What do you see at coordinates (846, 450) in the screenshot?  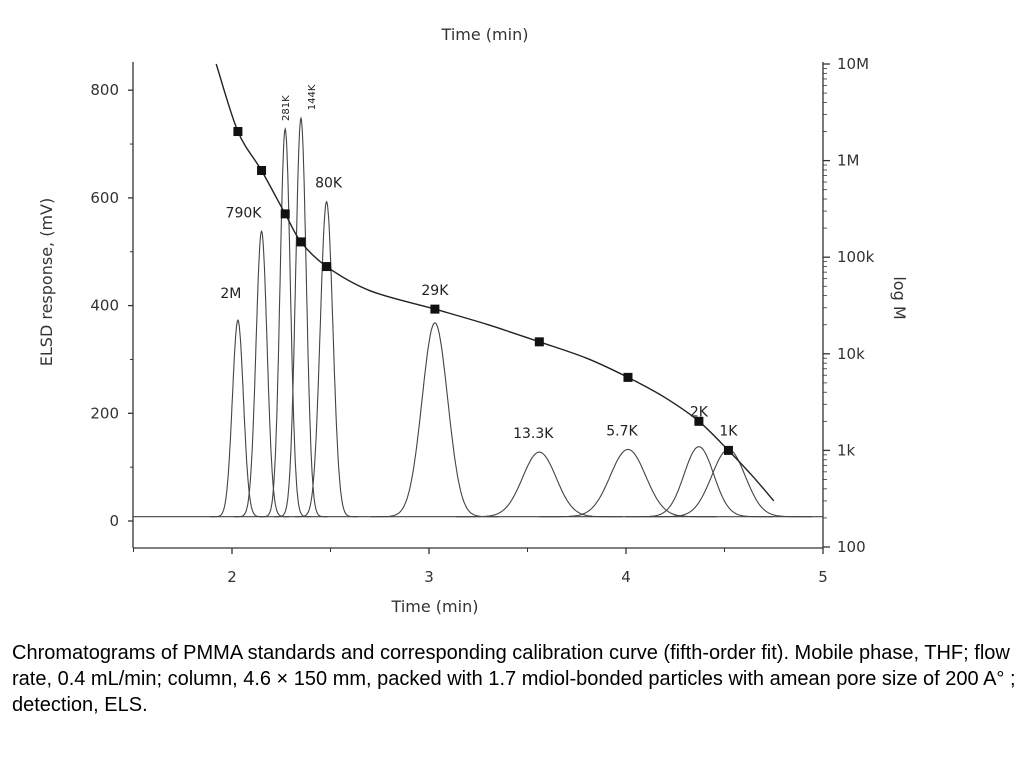 I see `y2-tick-label: 1k` at bounding box center [846, 450].